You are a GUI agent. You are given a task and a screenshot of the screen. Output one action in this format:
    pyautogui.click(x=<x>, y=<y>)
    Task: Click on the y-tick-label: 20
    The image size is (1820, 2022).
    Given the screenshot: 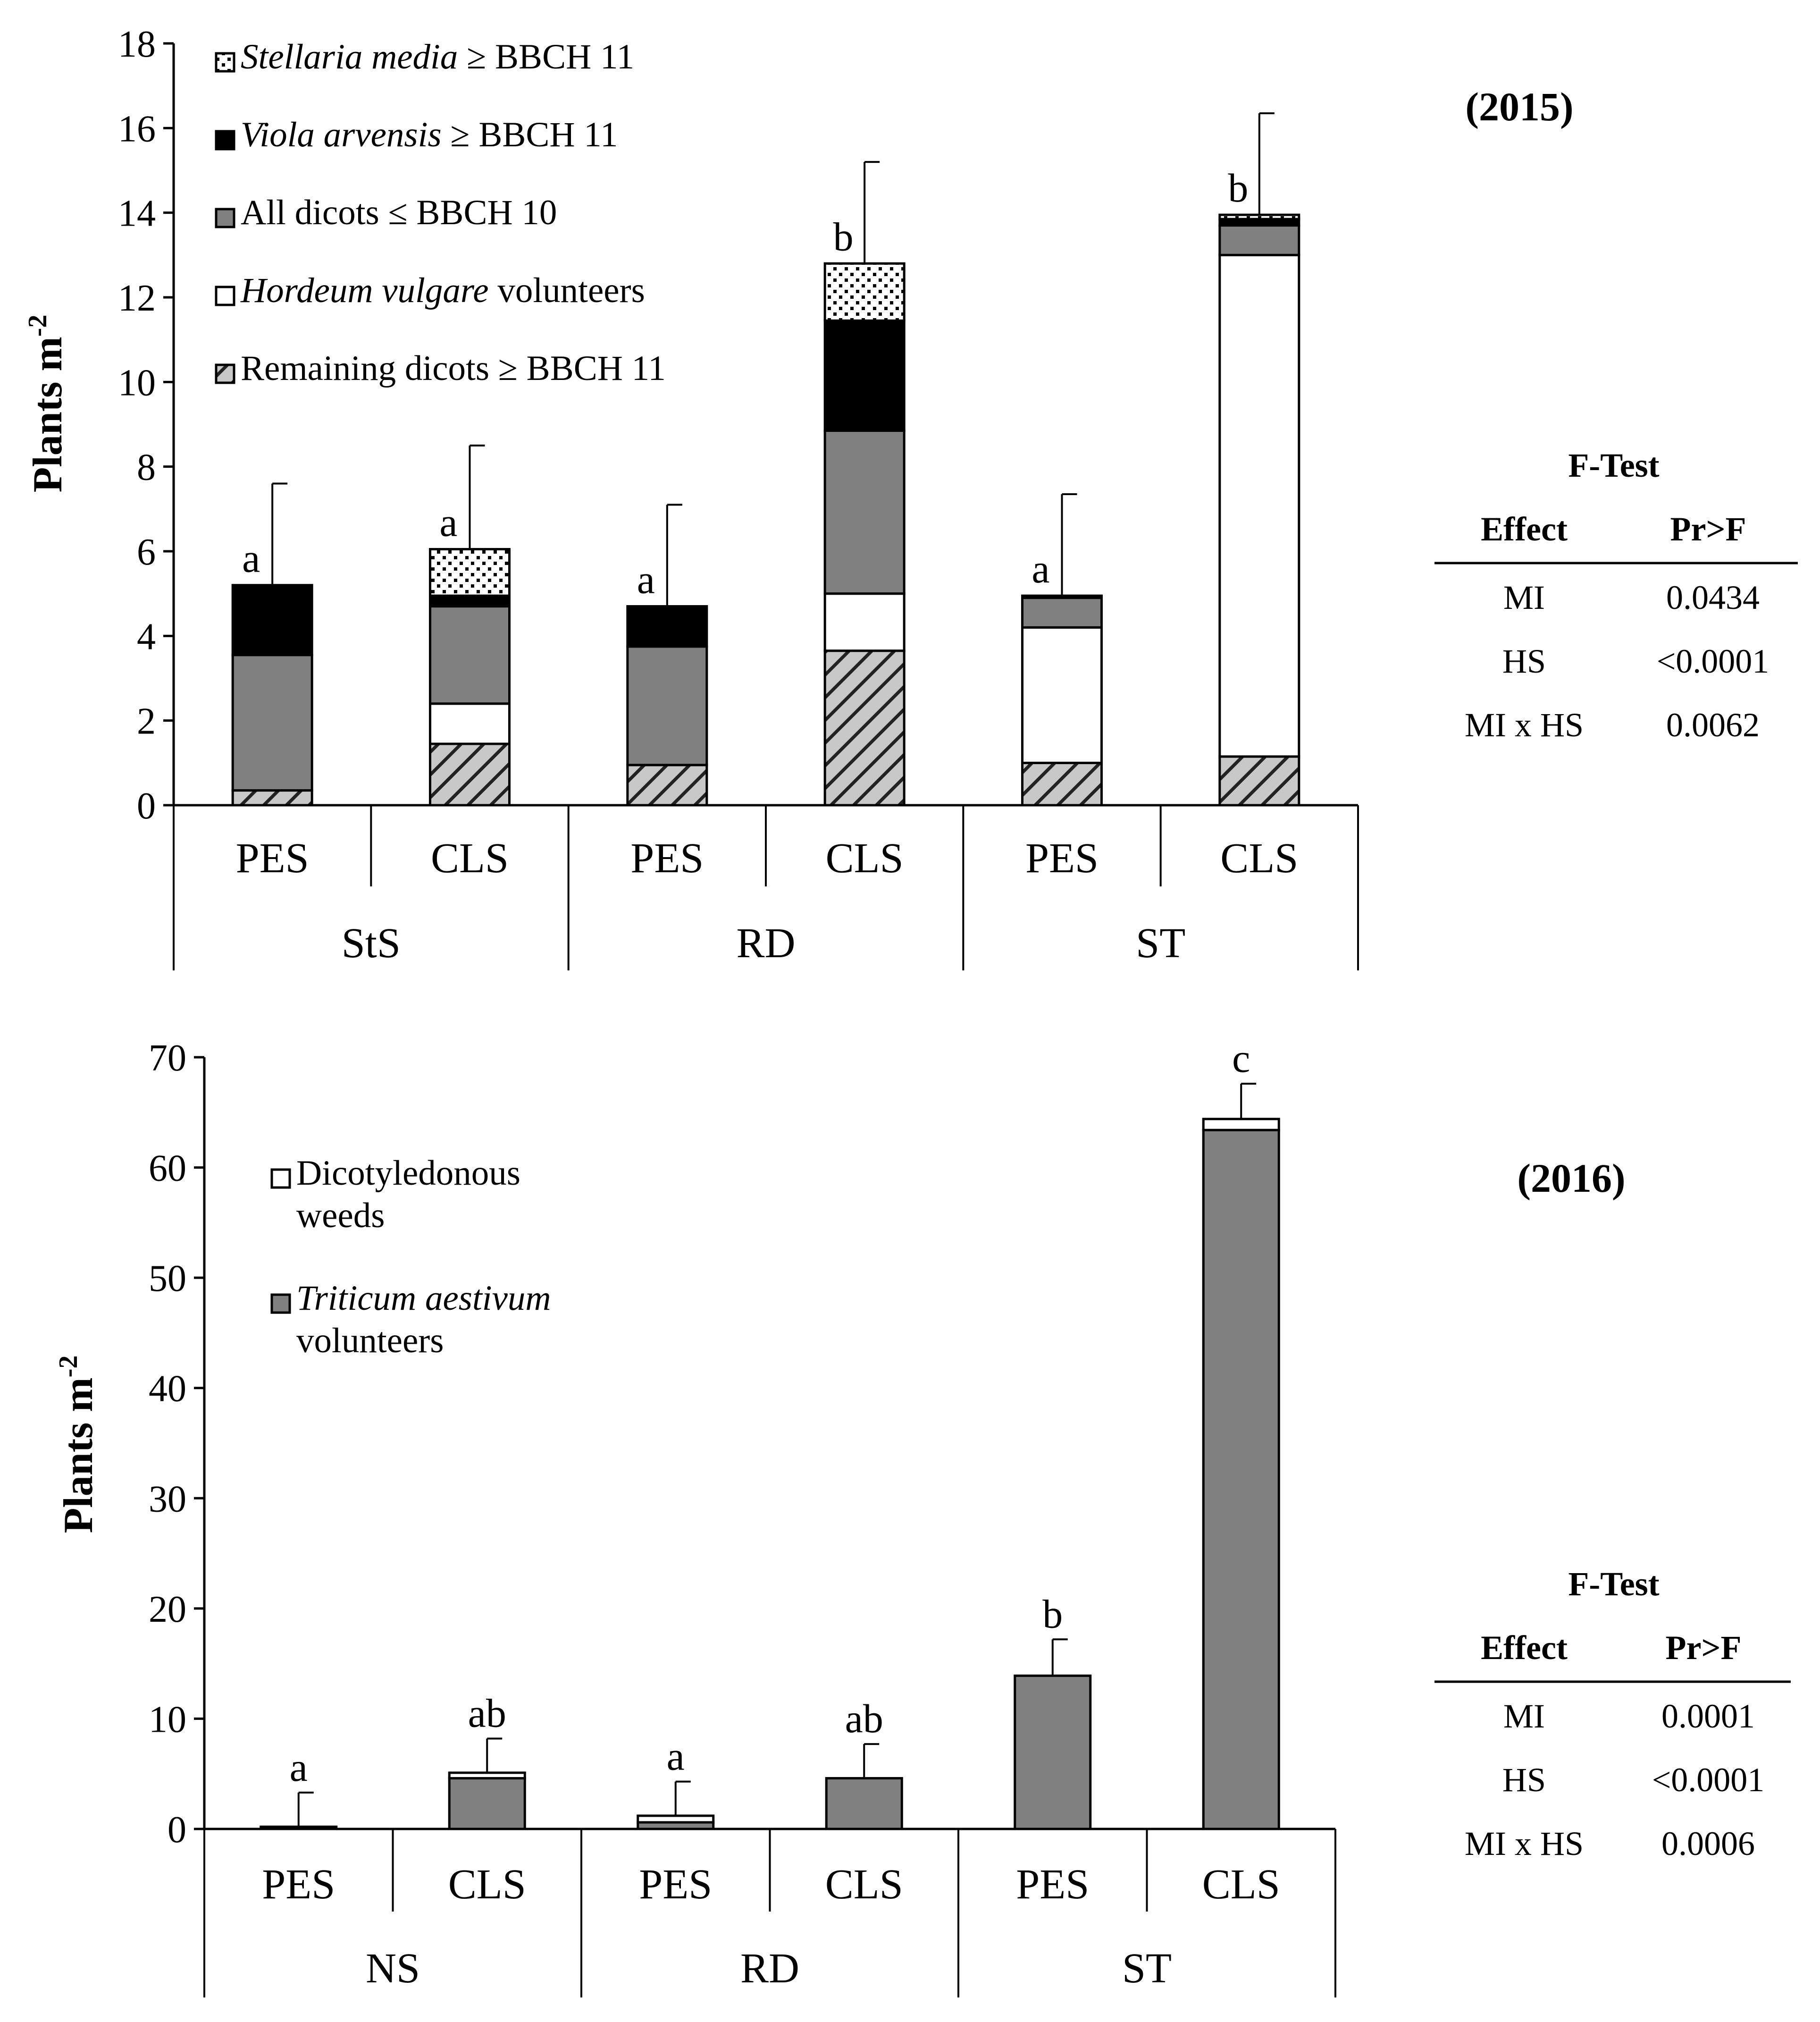 What is the action you would take?
    pyautogui.click(x=168, y=1609)
    